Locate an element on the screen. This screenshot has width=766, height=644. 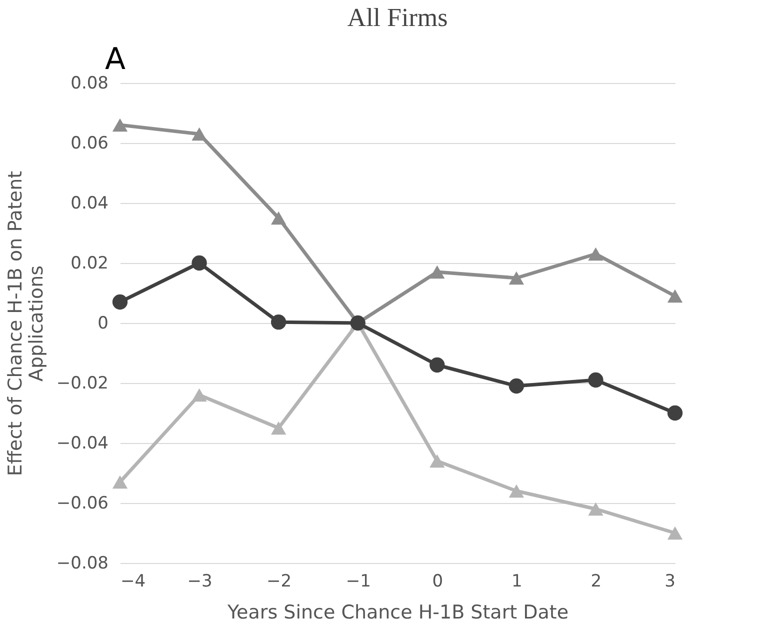
y-tick-label: −0.08 is located at coordinates (82, 564).